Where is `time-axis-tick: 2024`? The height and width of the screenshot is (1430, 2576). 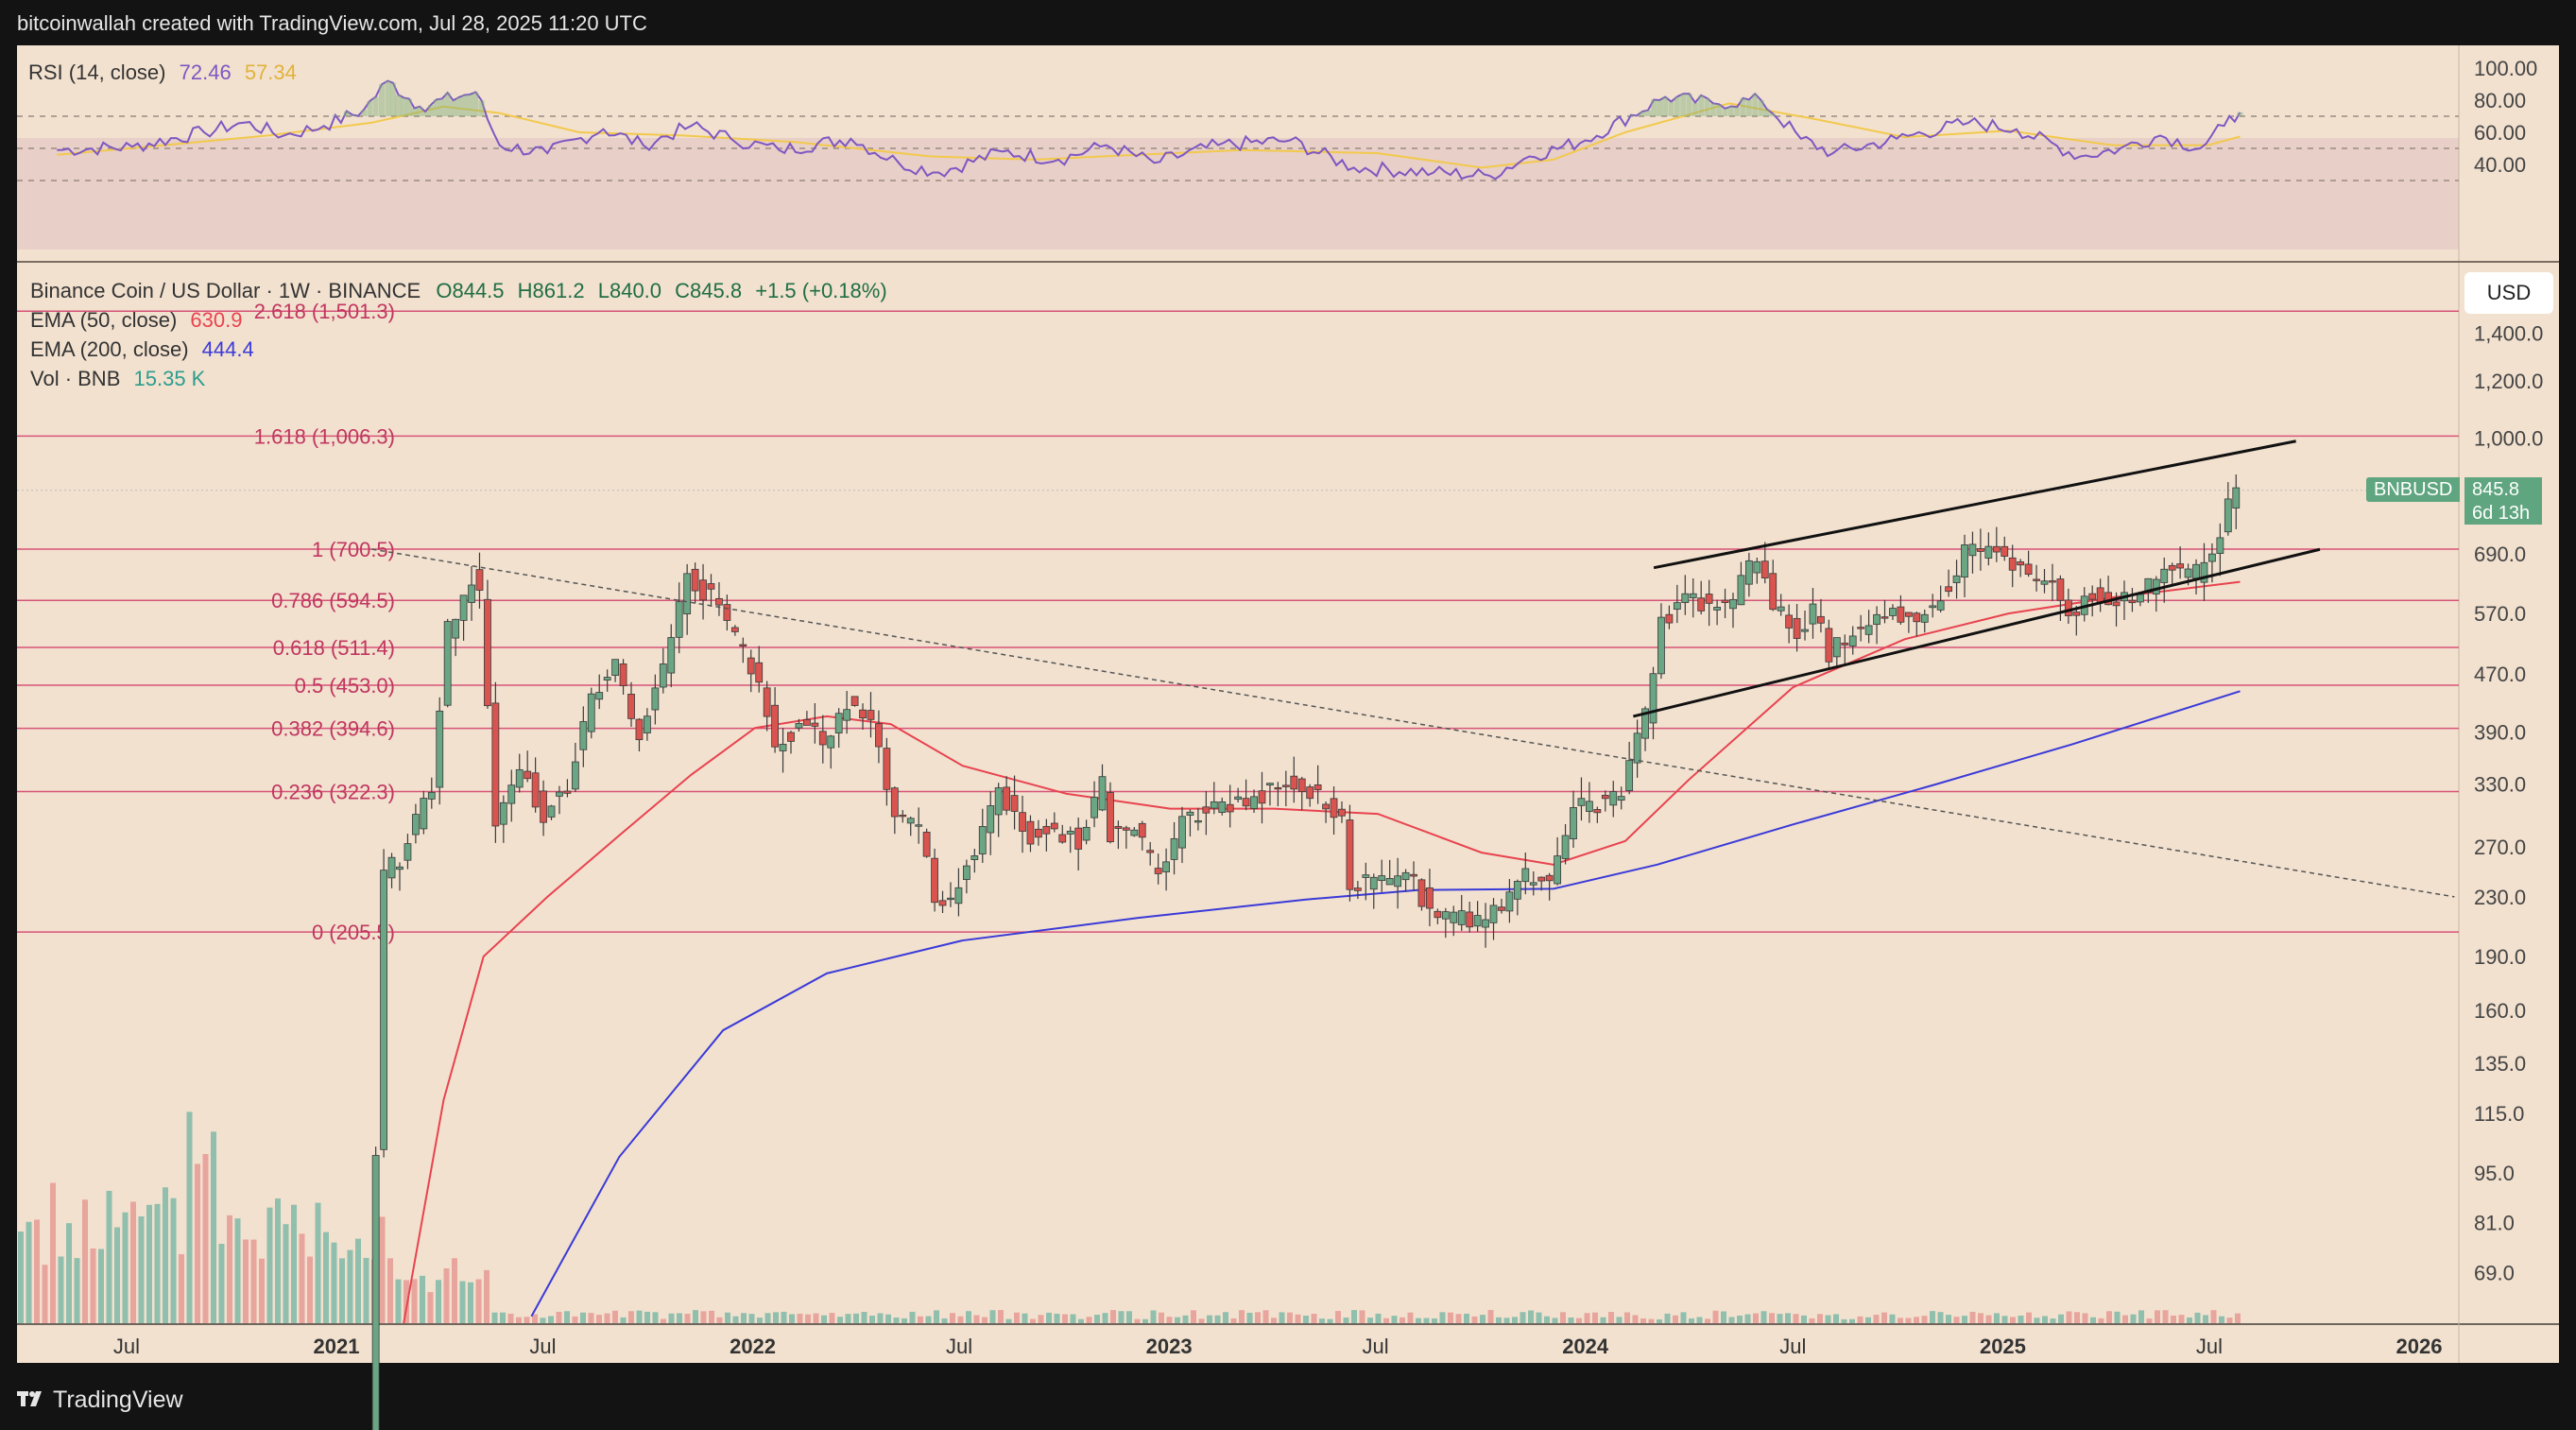
time-axis-tick: 2024 is located at coordinates (1585, 1346).